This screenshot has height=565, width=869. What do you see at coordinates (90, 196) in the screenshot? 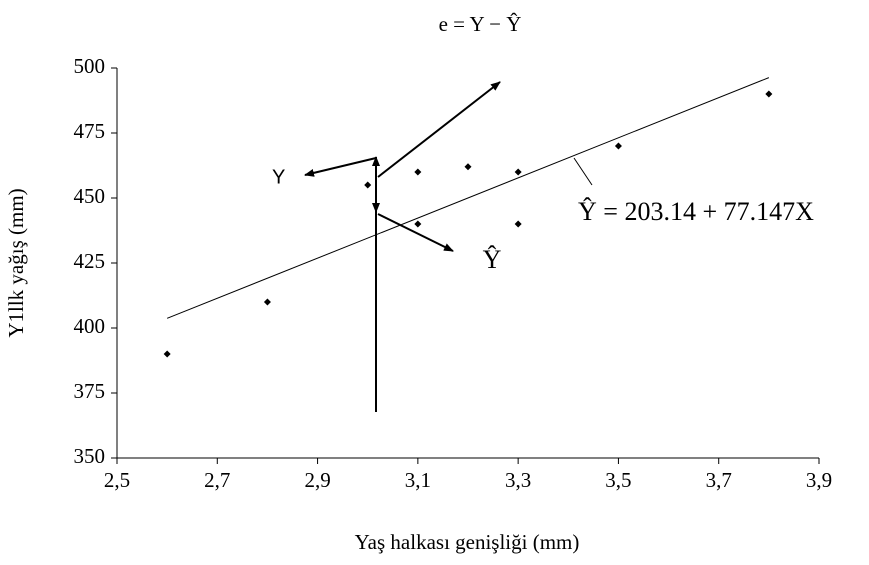
I see `y-tick-label: 450` at bounding box center [90, 196].